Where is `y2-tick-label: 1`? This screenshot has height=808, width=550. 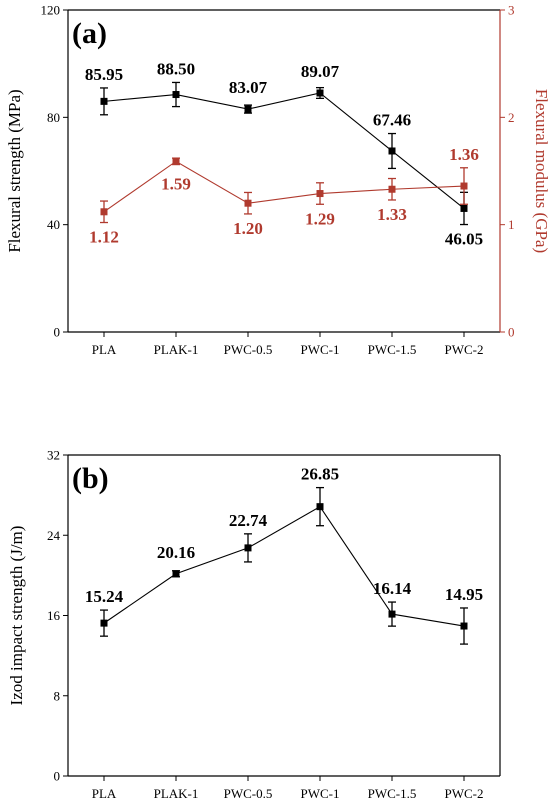 y2-tick-label: 1 is located at coordinates (511, 224).